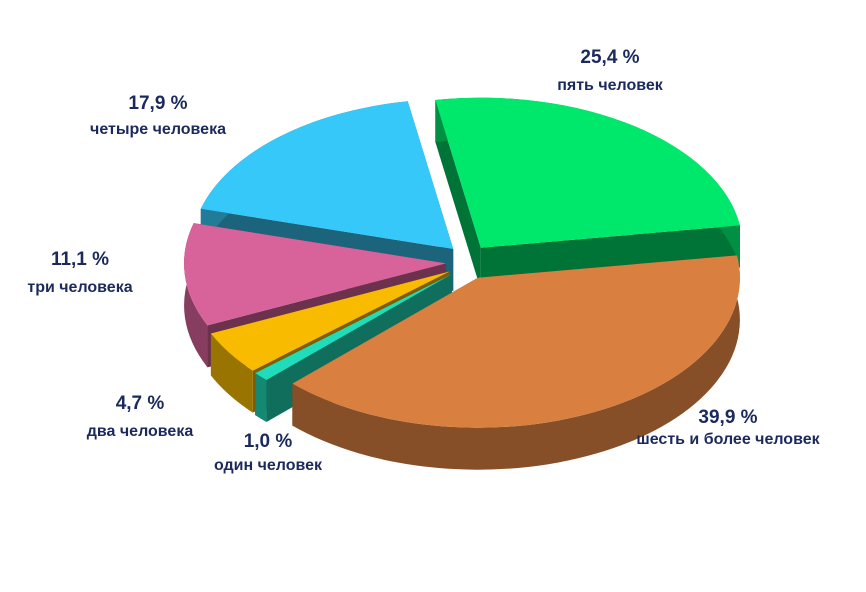  I want to click on slice-wall, so click(458, 194).